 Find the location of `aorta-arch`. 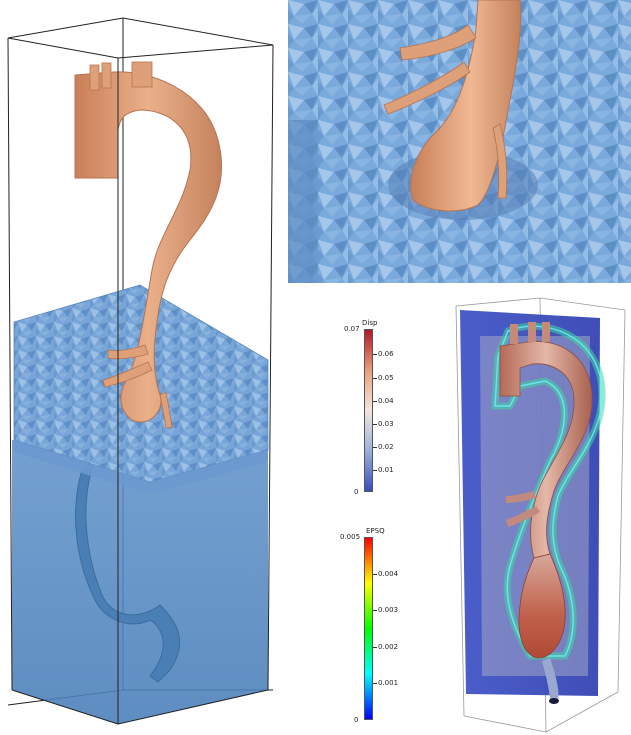

aorta-arch is located at coordinates (148, 247).